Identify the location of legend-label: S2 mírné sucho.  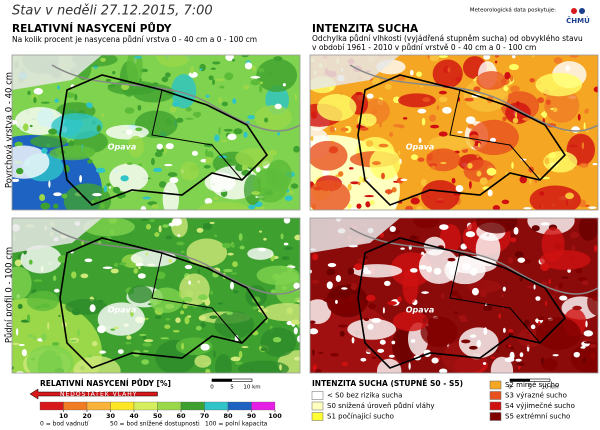
(532, 385).